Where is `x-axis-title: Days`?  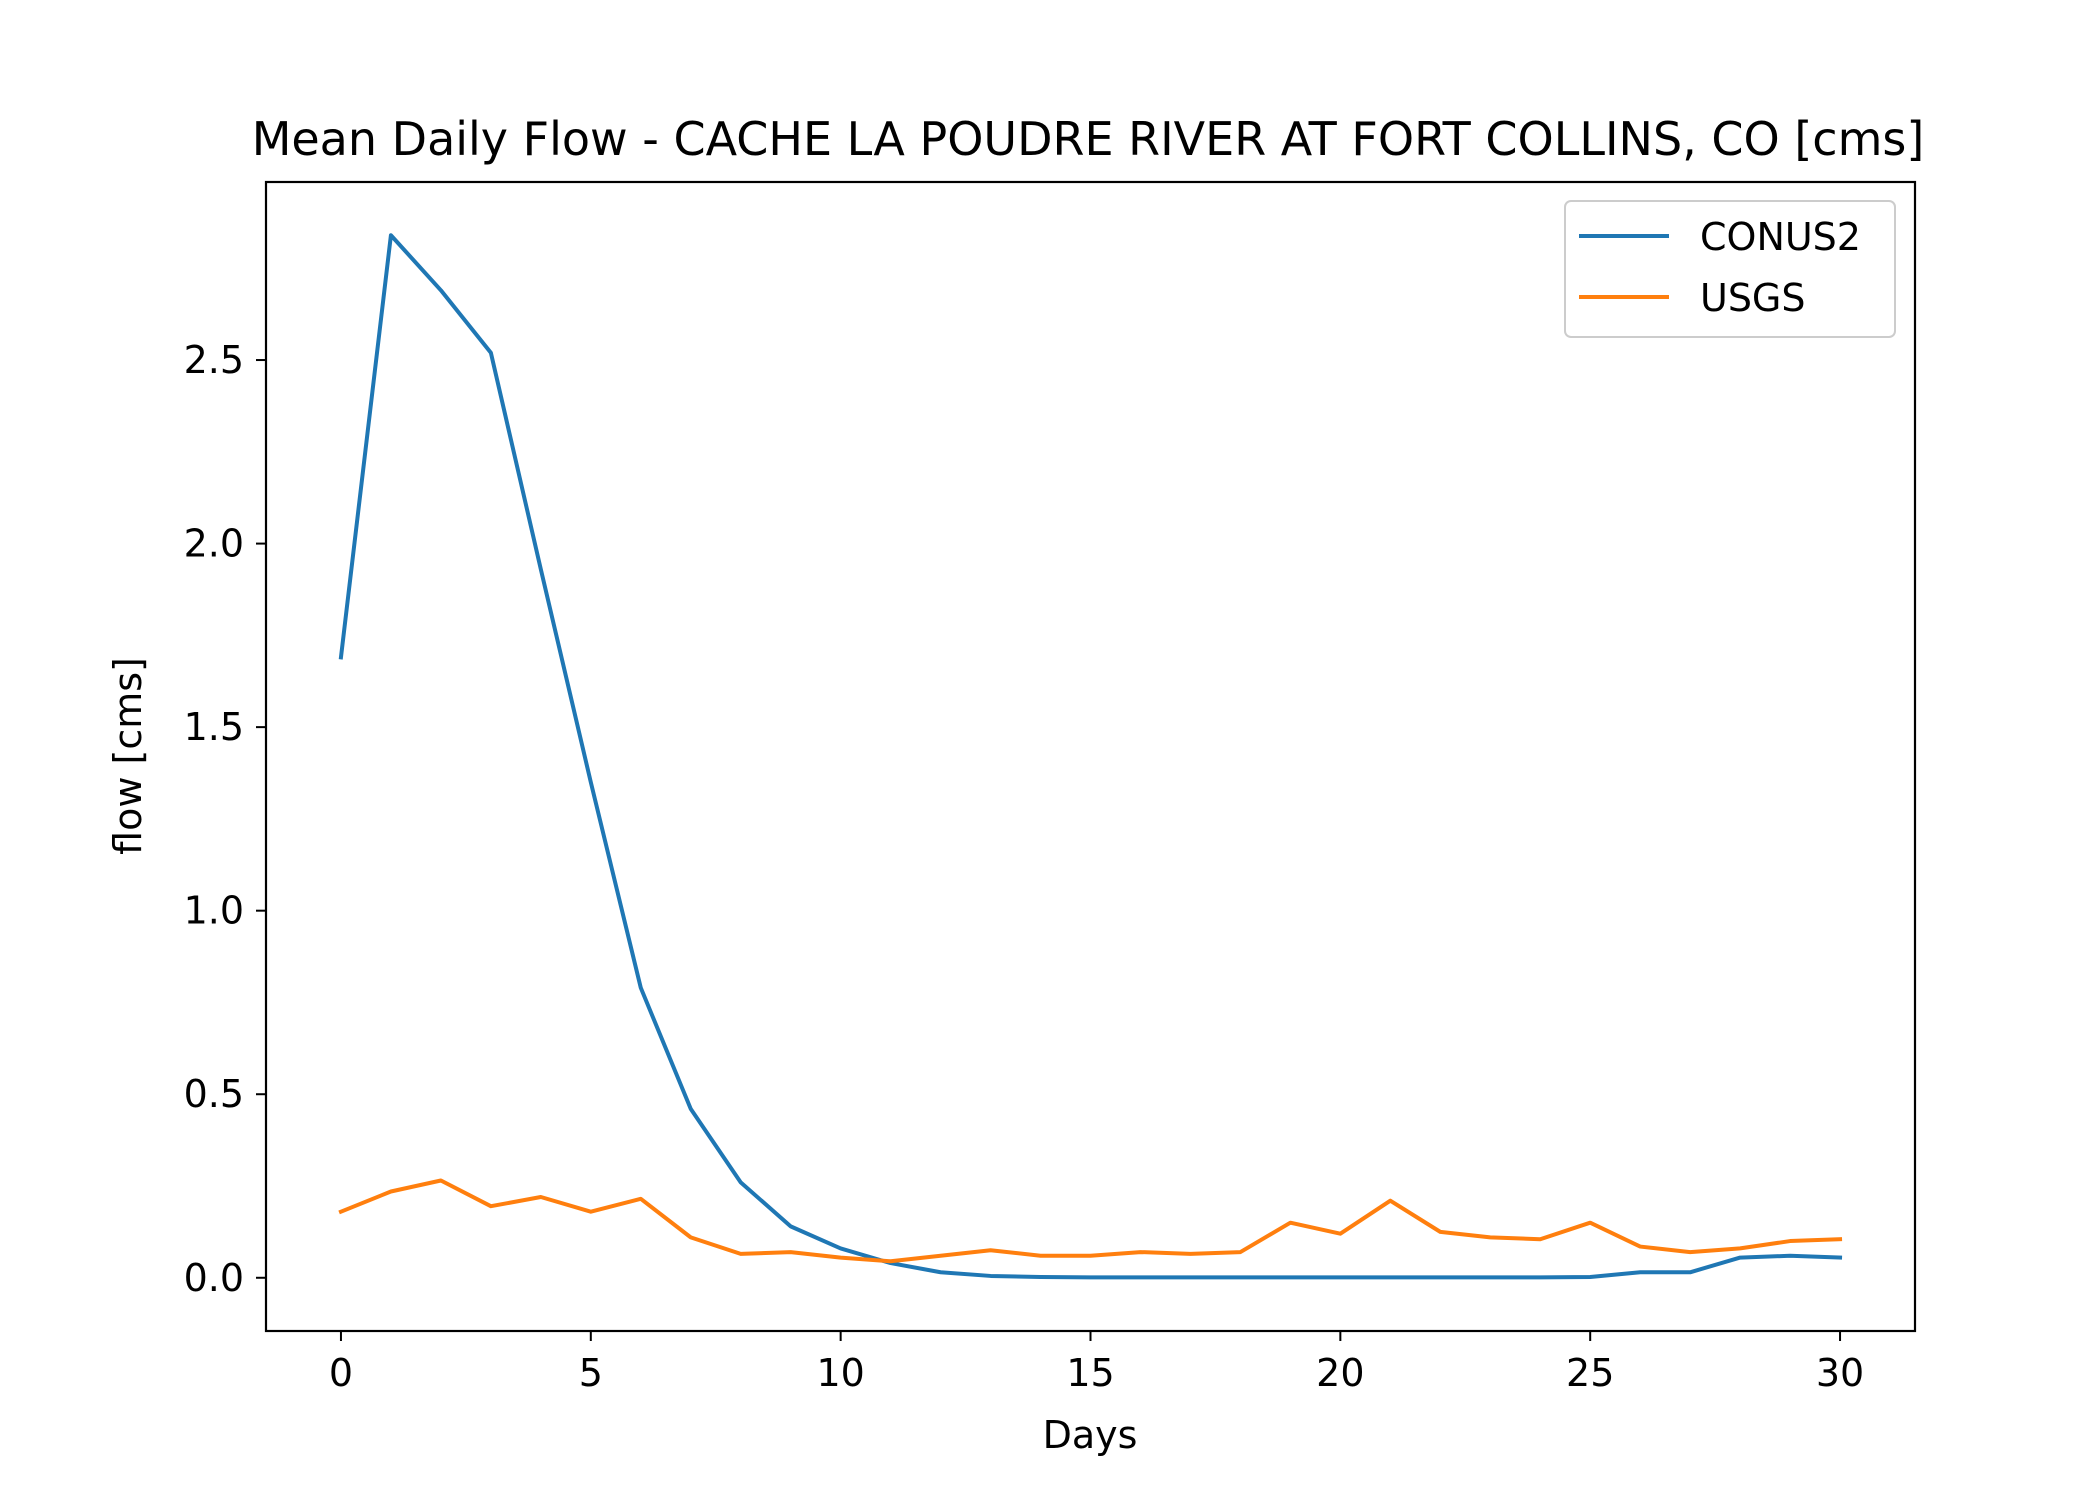
x-axis-title: Days is located at coordinates (1090, 1435).